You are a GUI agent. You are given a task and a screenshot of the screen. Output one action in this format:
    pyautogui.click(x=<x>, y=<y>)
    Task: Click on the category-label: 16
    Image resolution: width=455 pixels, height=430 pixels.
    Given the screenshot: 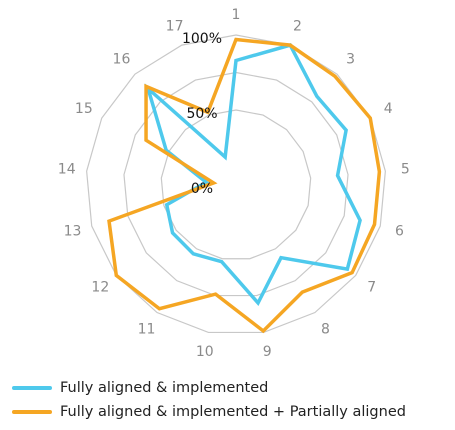 What is the action you would take?
    pyautogui.click(x=122, y=59)
    